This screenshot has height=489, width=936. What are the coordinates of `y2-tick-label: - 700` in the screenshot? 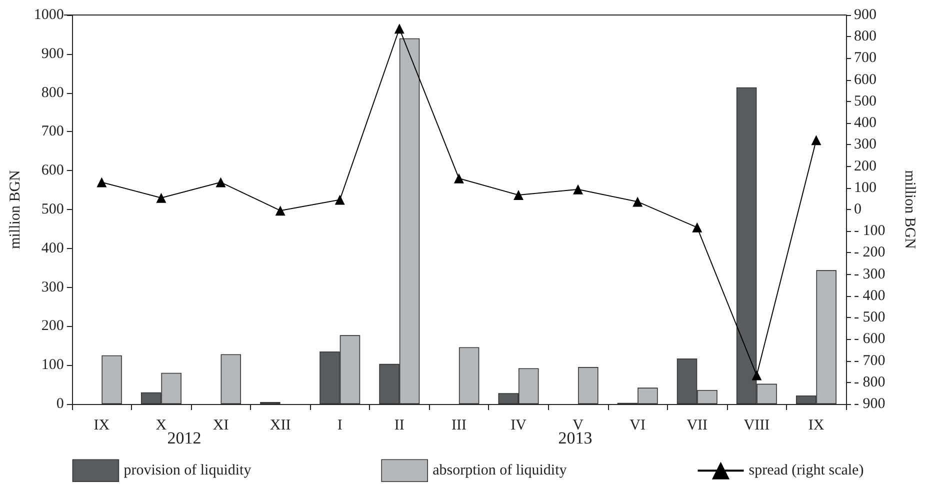 It's located at (870, 360).